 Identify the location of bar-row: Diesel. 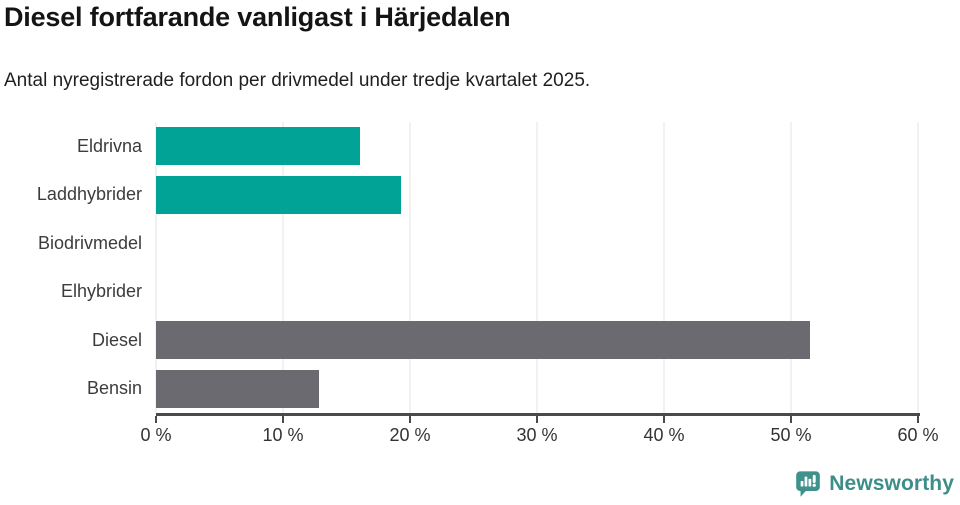
(459, 340).